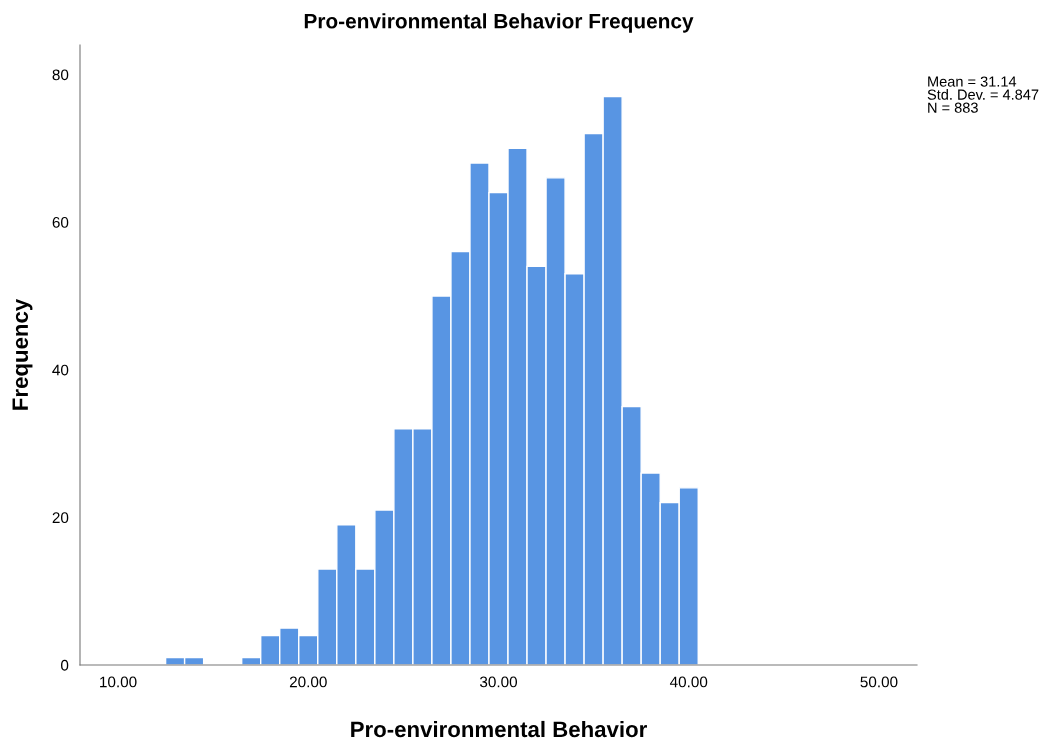 The height and width of the screenshot is (743, 1055). I want to click on y-axis-title: Frequency, so click(22, 354).